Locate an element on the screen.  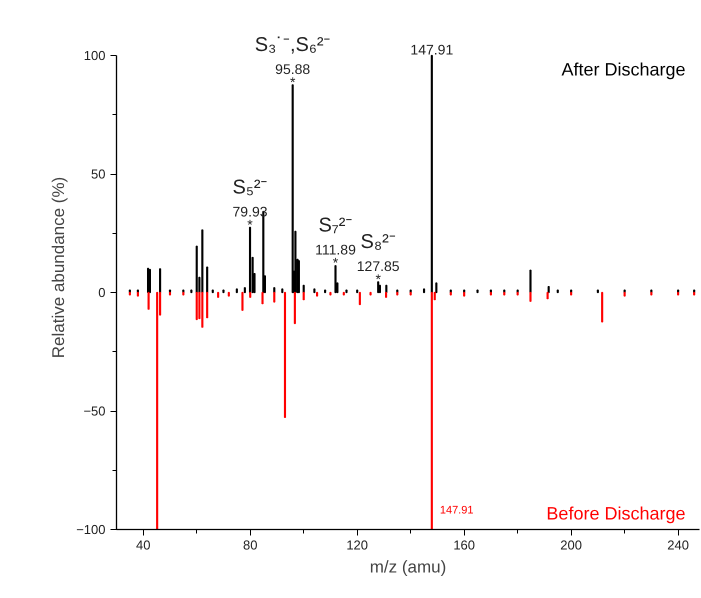
annotation: S₃˙⁻,S₆²⁻ is located at coordinates (292, 45).